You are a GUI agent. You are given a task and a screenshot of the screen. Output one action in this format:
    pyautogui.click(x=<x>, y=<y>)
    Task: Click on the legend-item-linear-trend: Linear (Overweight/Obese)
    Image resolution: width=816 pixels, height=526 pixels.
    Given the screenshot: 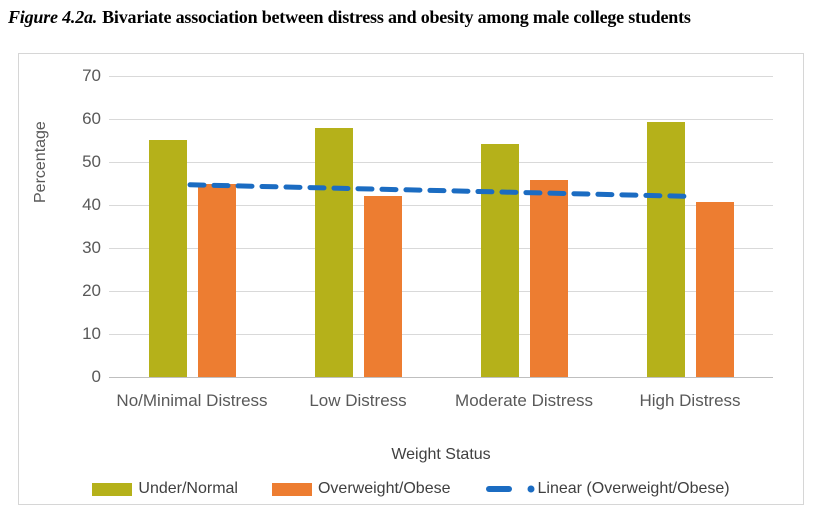 What is the action you would take?
    pyautogui.click(x=607, y=489)
    